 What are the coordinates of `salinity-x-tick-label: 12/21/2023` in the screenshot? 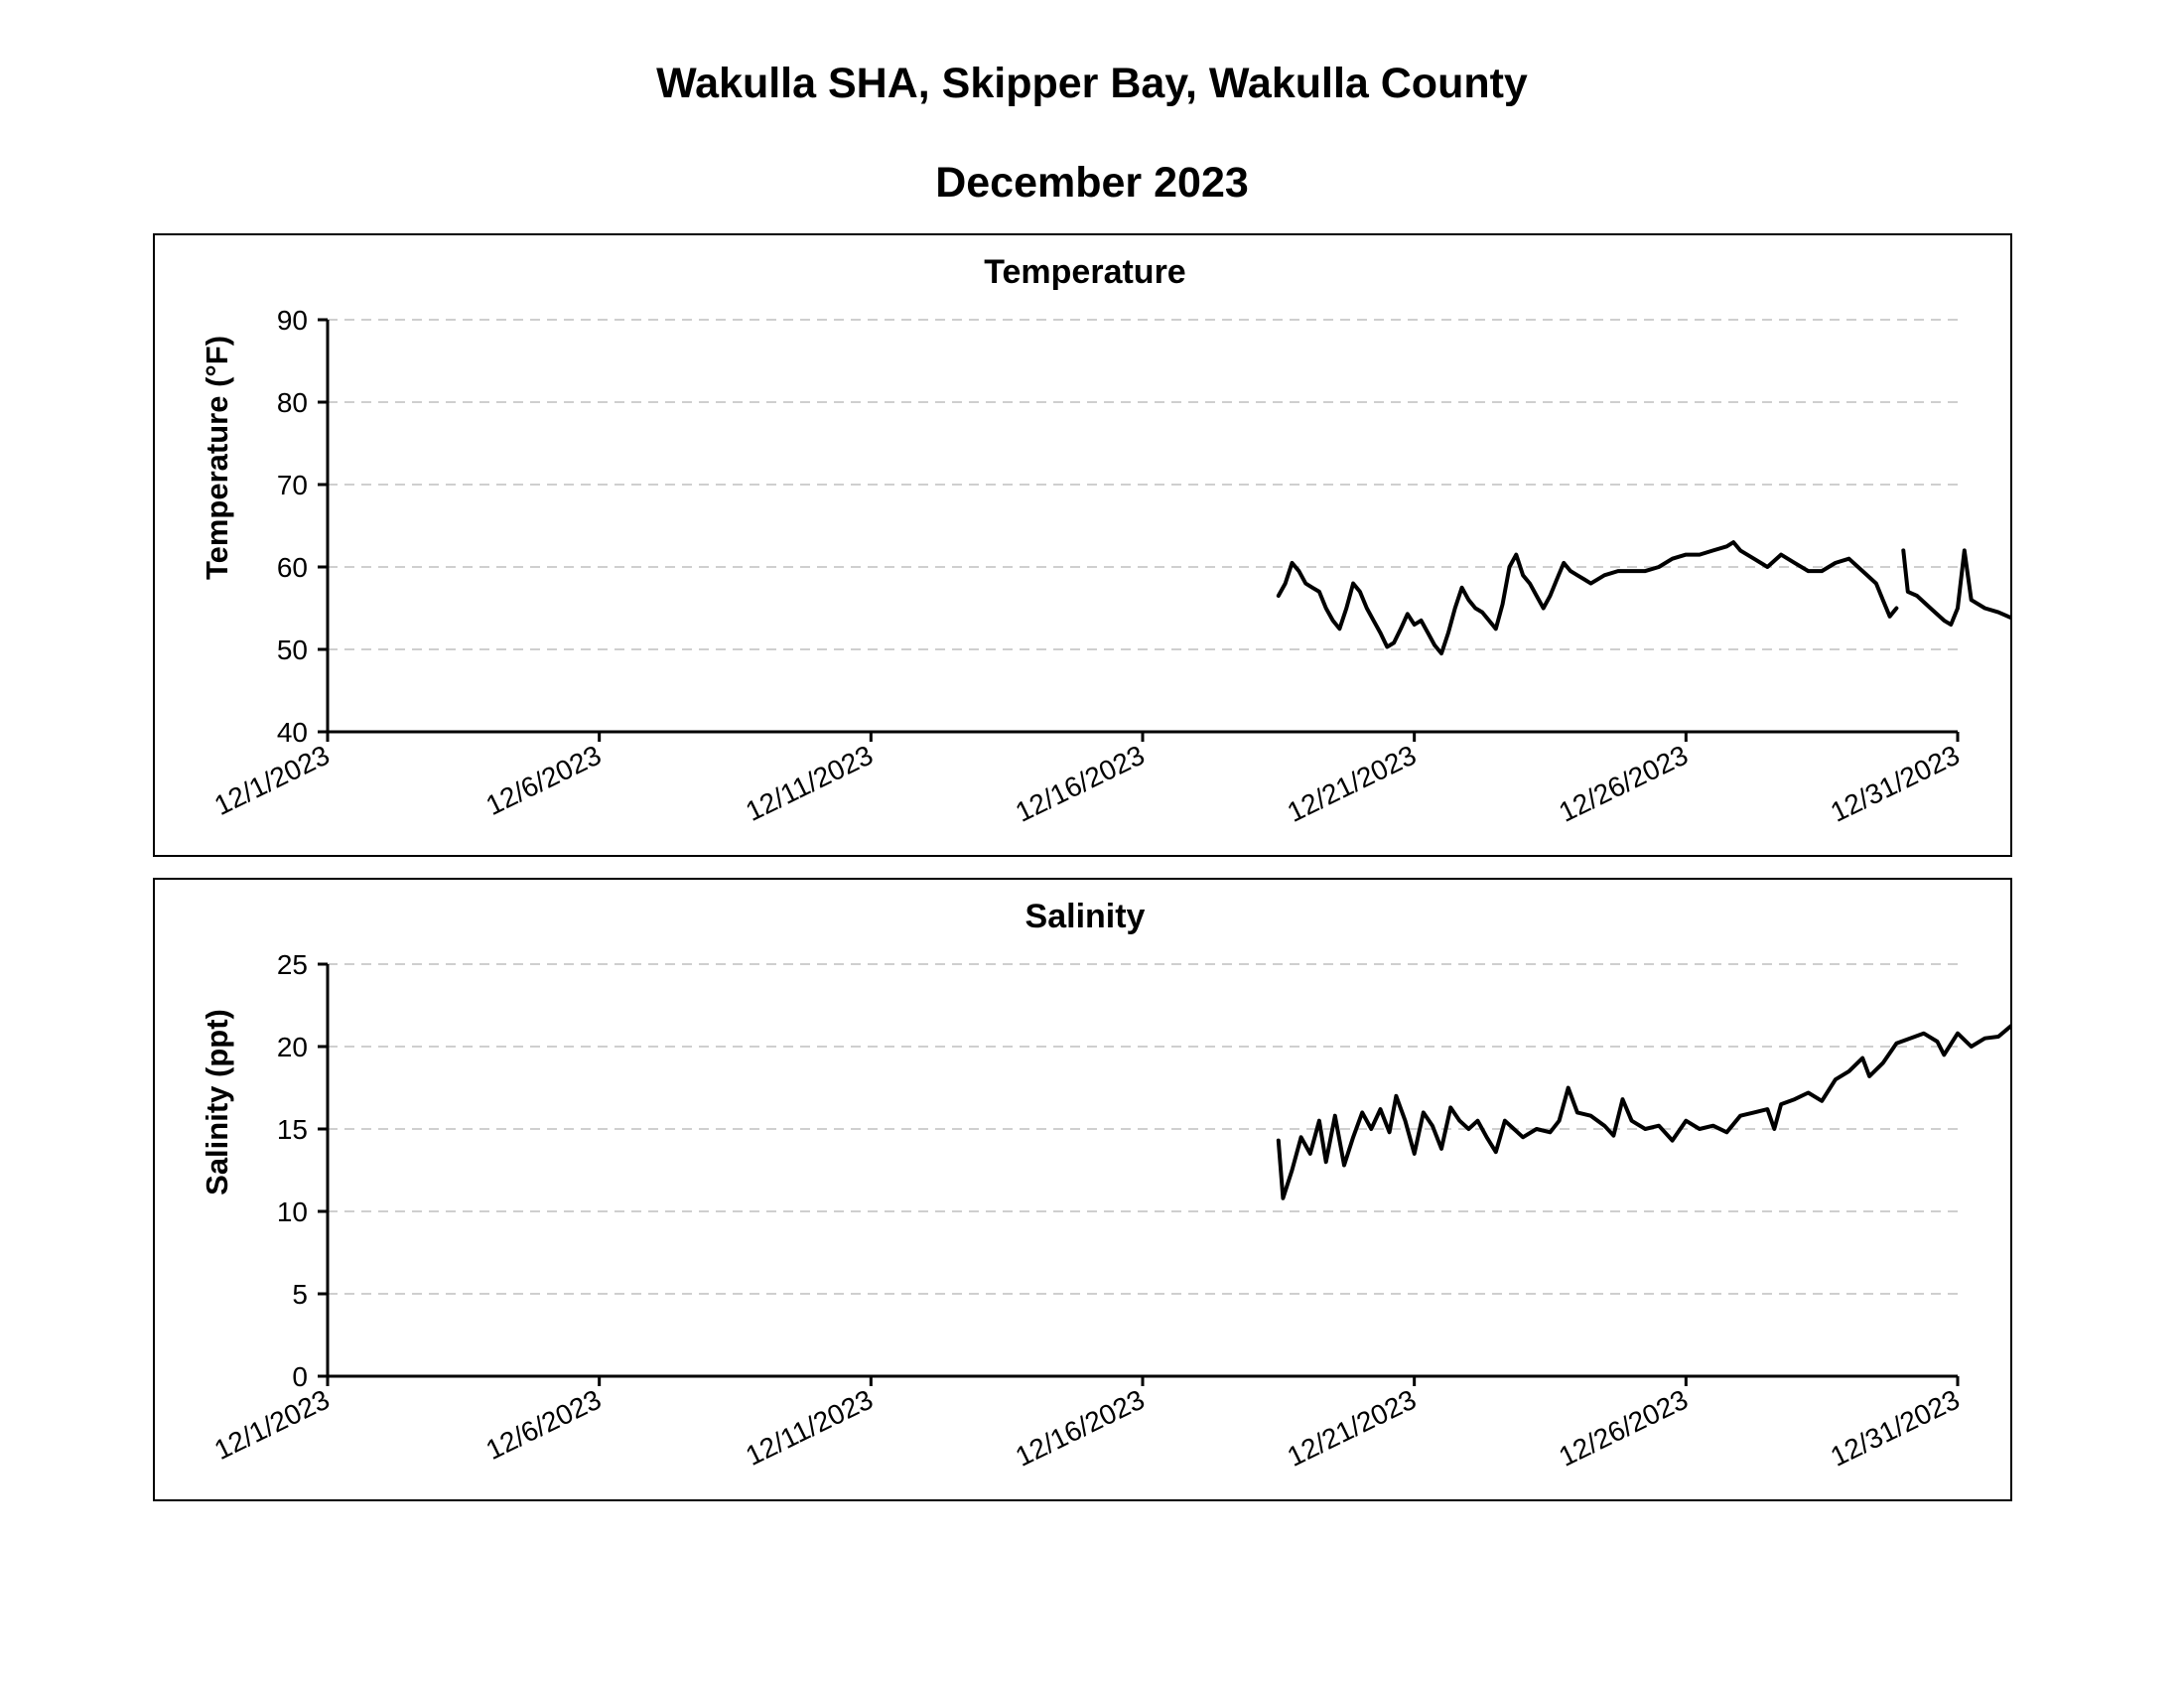 It's located at (1352, 1428).